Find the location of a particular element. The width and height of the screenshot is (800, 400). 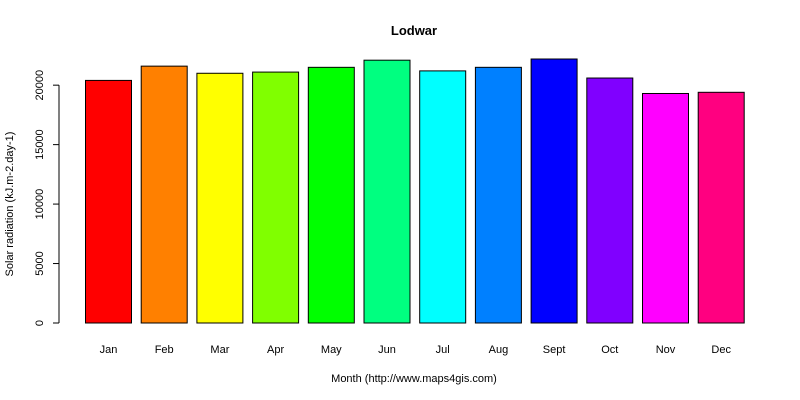

x-tick-label: Jul is located at coordinates (443, 350).